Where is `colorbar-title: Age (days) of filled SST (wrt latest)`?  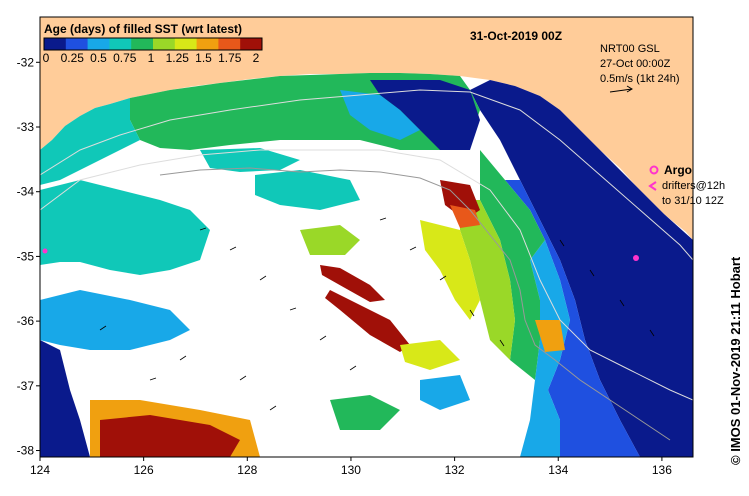 colorbar-title: Age (days) of filled SST (wrt latest) is located at coordinates (143, 29).